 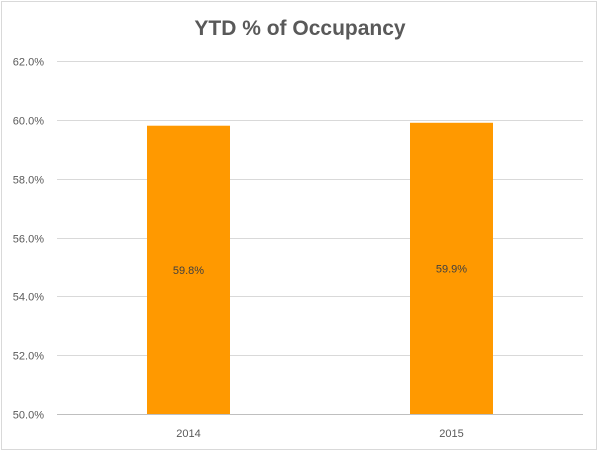 I want to click on y-tick-label: 62.0%, so click(x=28, y=63).